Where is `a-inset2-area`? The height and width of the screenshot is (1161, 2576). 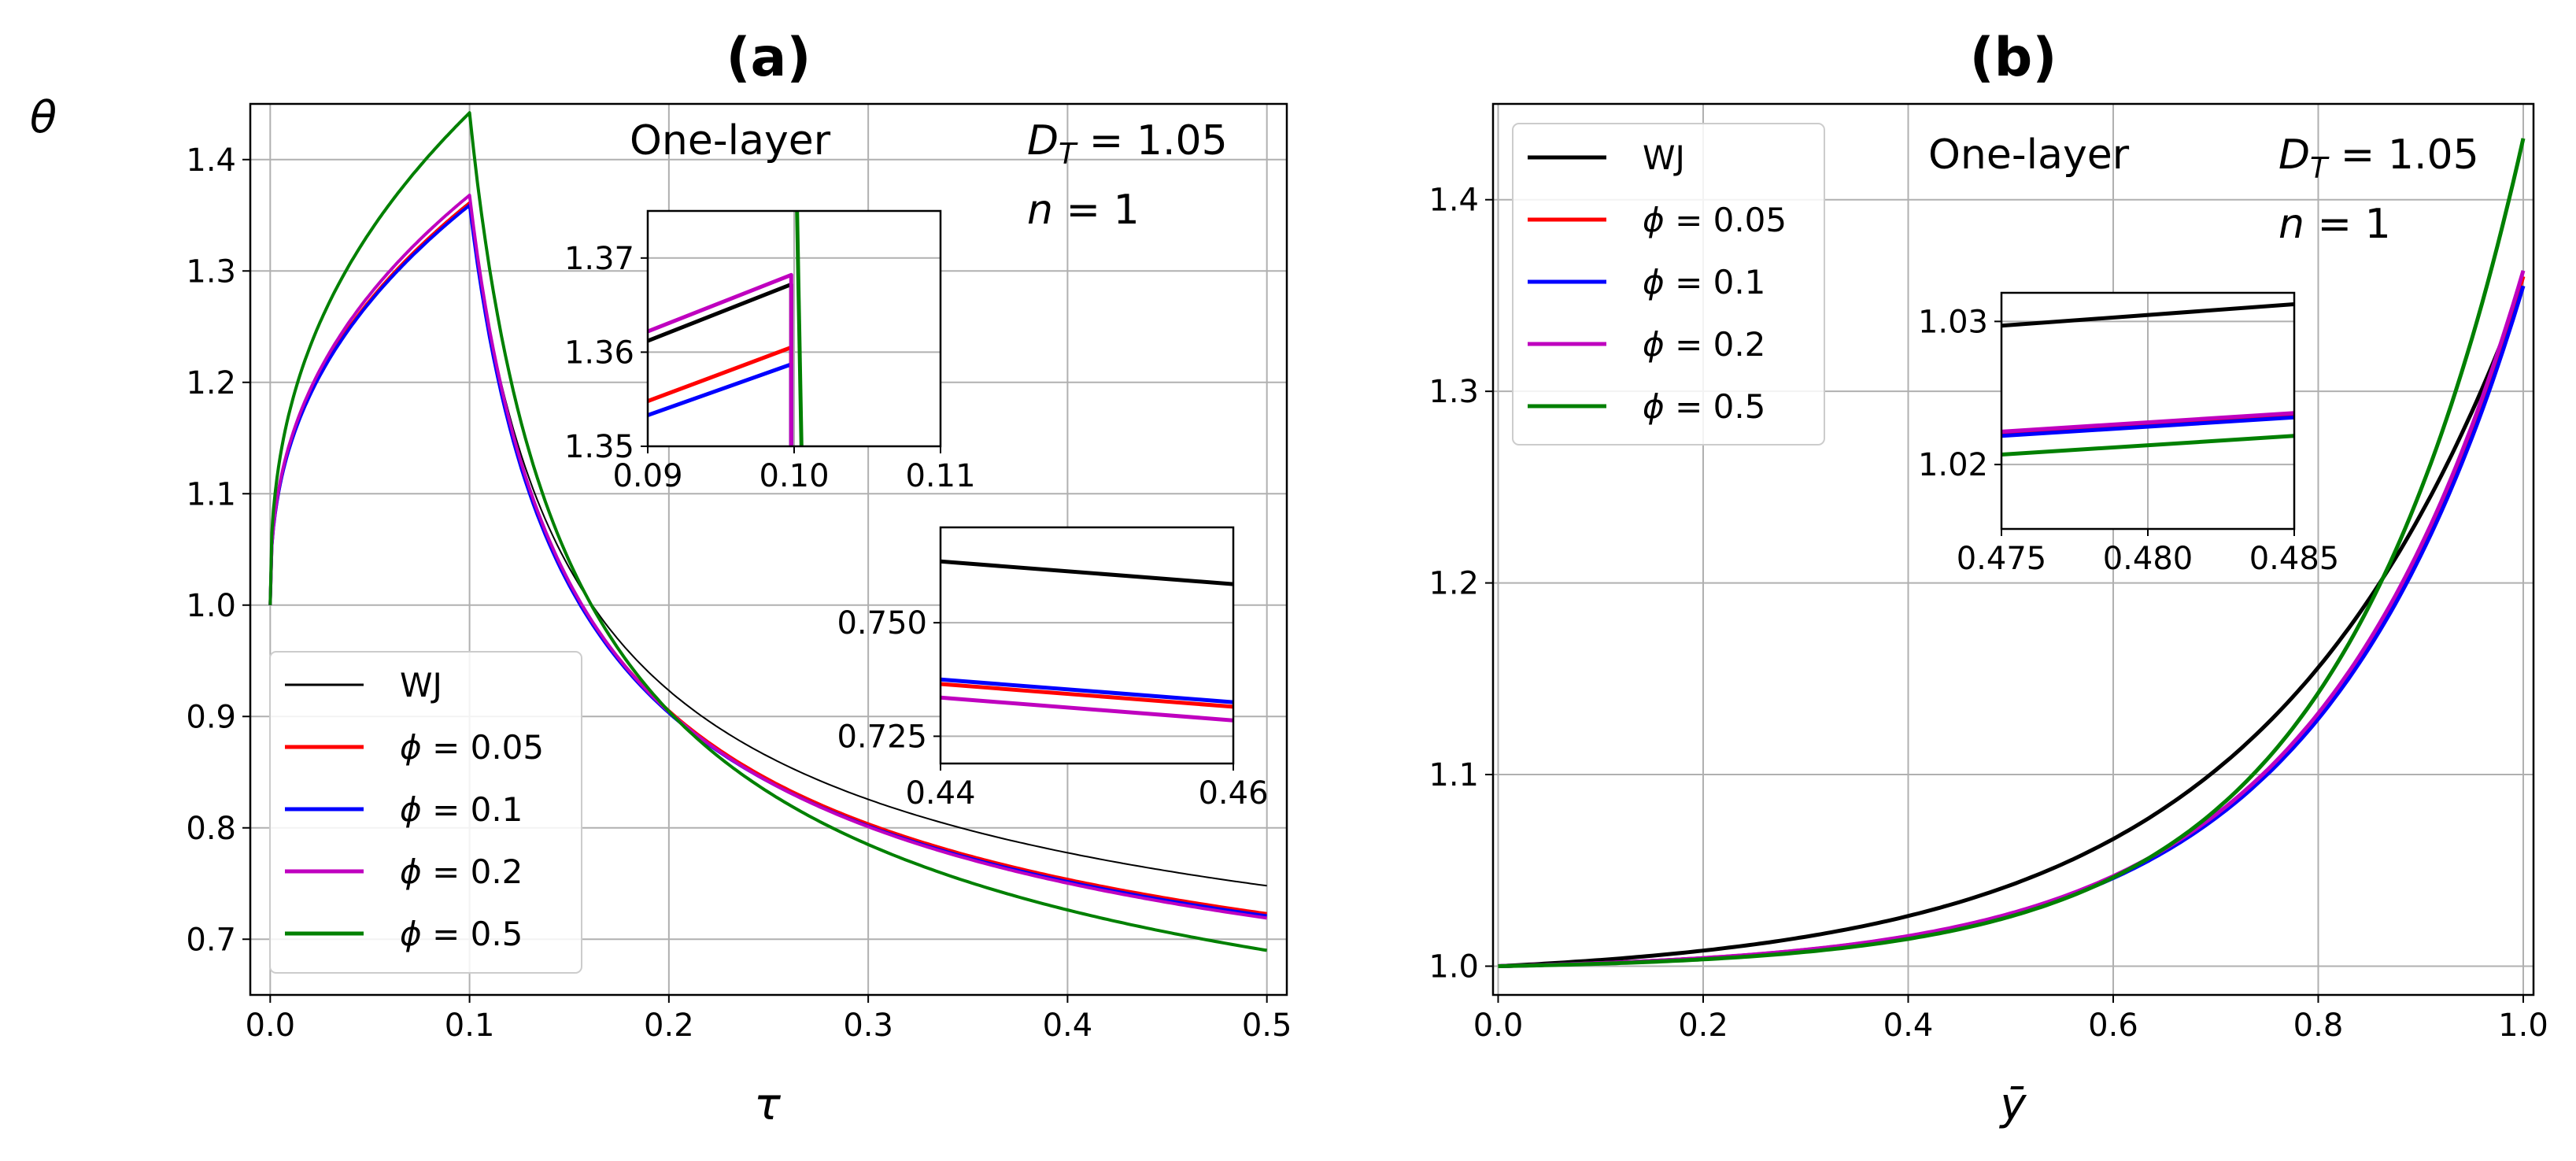
a-inset2-area is located at coordinates (1087, 645).